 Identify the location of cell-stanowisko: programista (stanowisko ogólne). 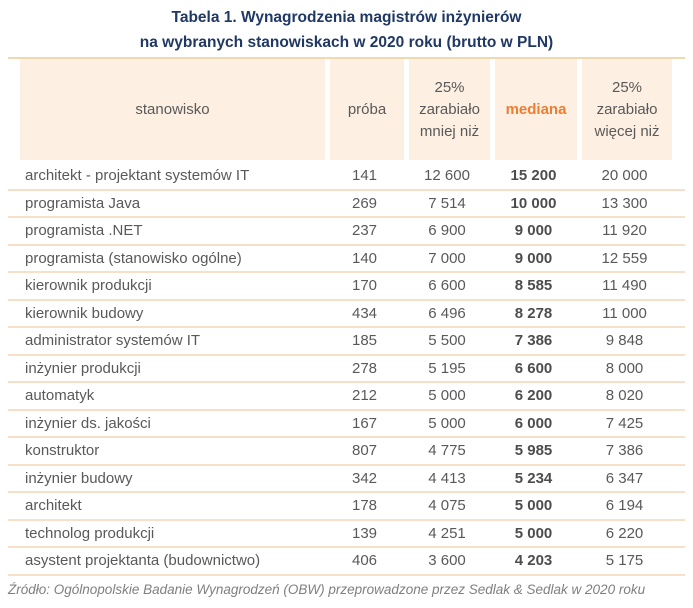
(133, 258).